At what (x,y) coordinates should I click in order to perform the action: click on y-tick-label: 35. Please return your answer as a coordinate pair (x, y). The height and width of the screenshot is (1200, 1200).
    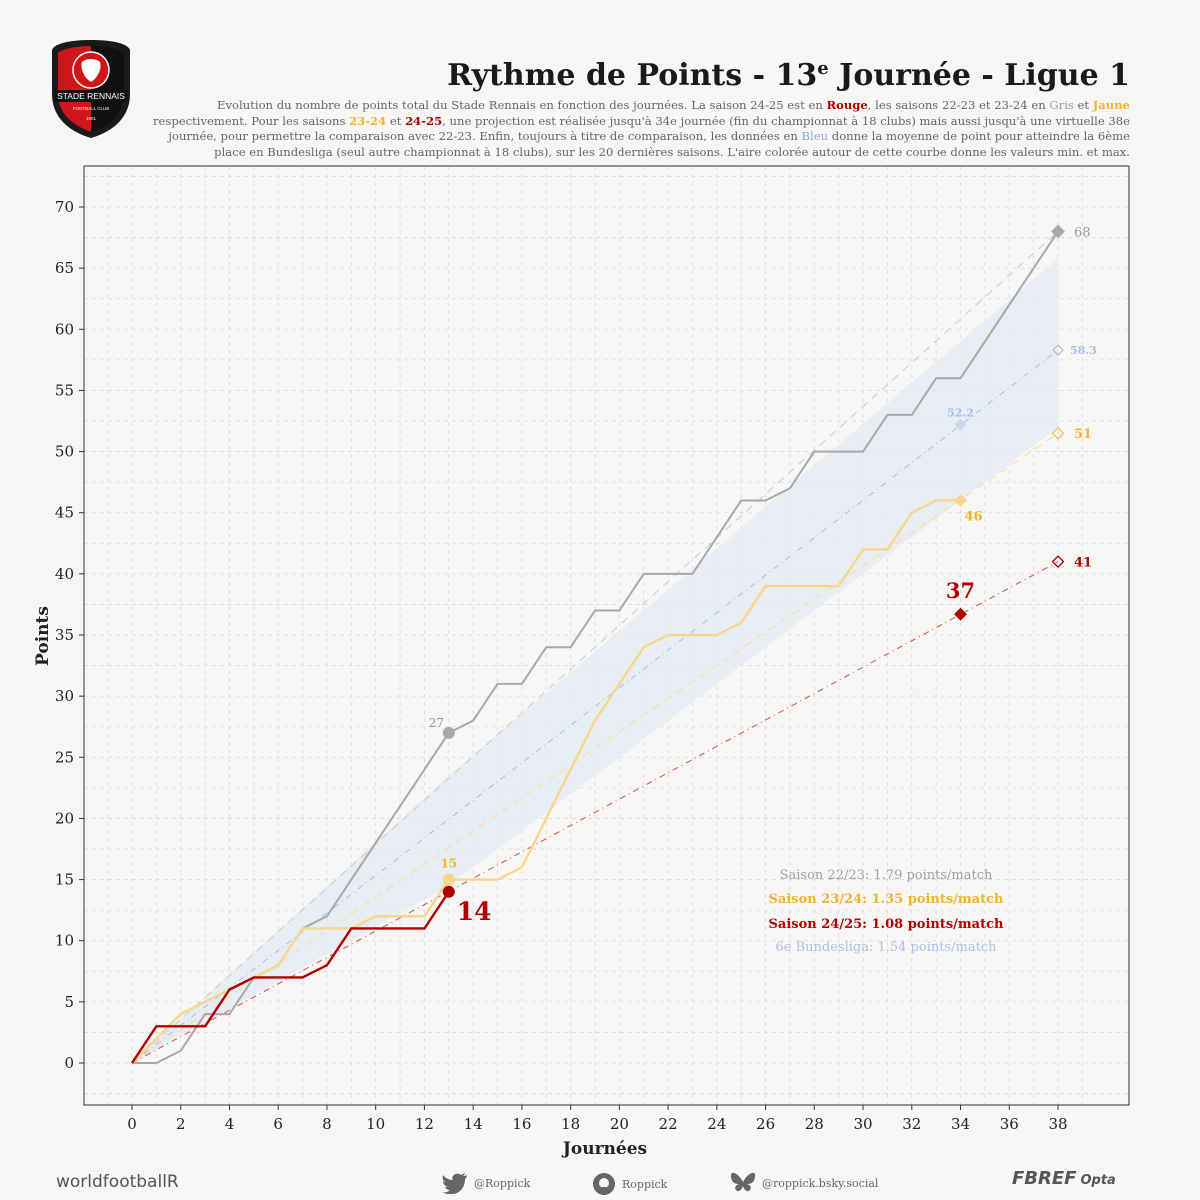
    Looking at the image, I should click on (64, 635).